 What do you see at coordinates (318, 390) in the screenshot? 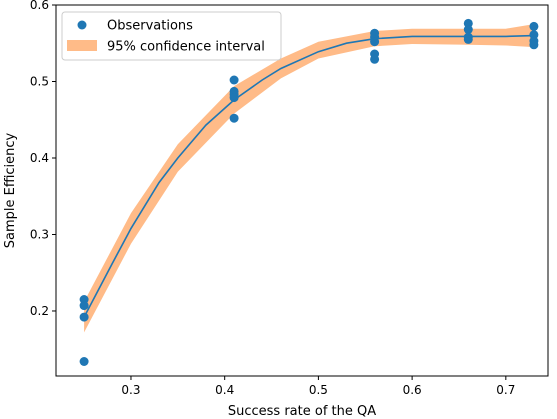
I see `x-tick-label: 0.5` at bounding box center [318, 390].